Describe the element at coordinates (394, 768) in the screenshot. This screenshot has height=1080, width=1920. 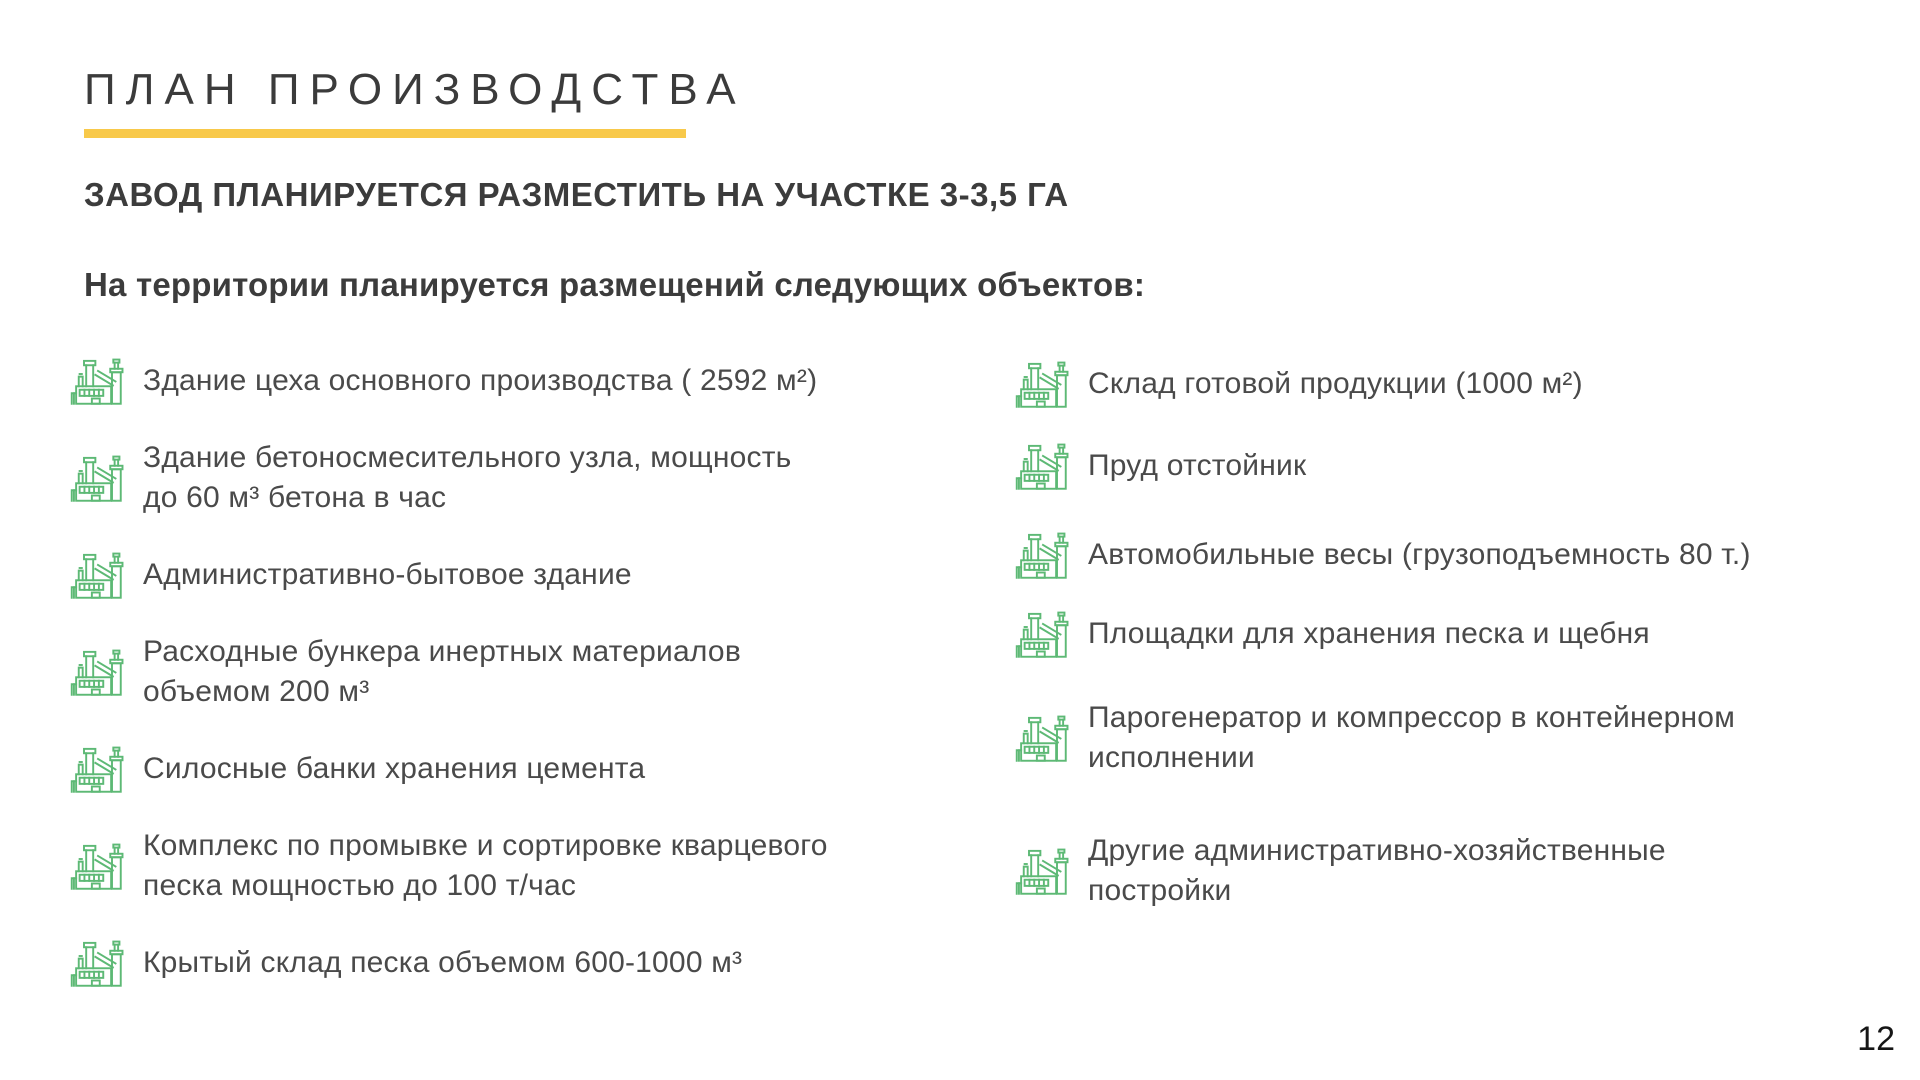
I see `list-item-text: Силосные банки хранения цемента` at that location.